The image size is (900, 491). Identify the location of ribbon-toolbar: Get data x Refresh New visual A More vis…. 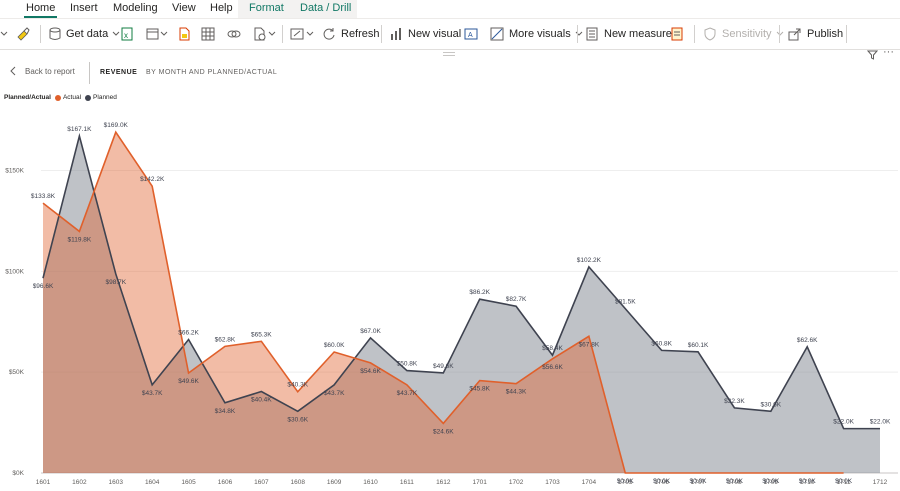
(450, 34).